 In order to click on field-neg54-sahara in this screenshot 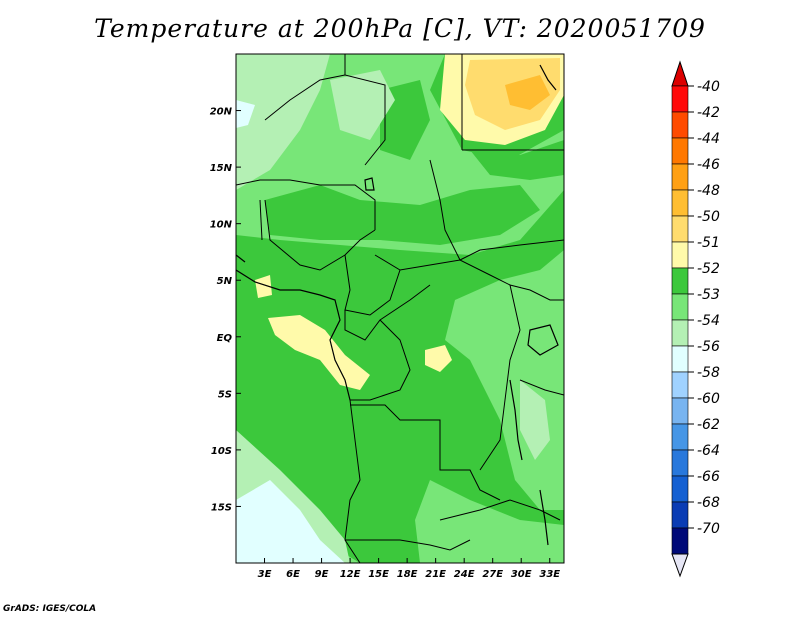, I will do `click(362, 105)`.